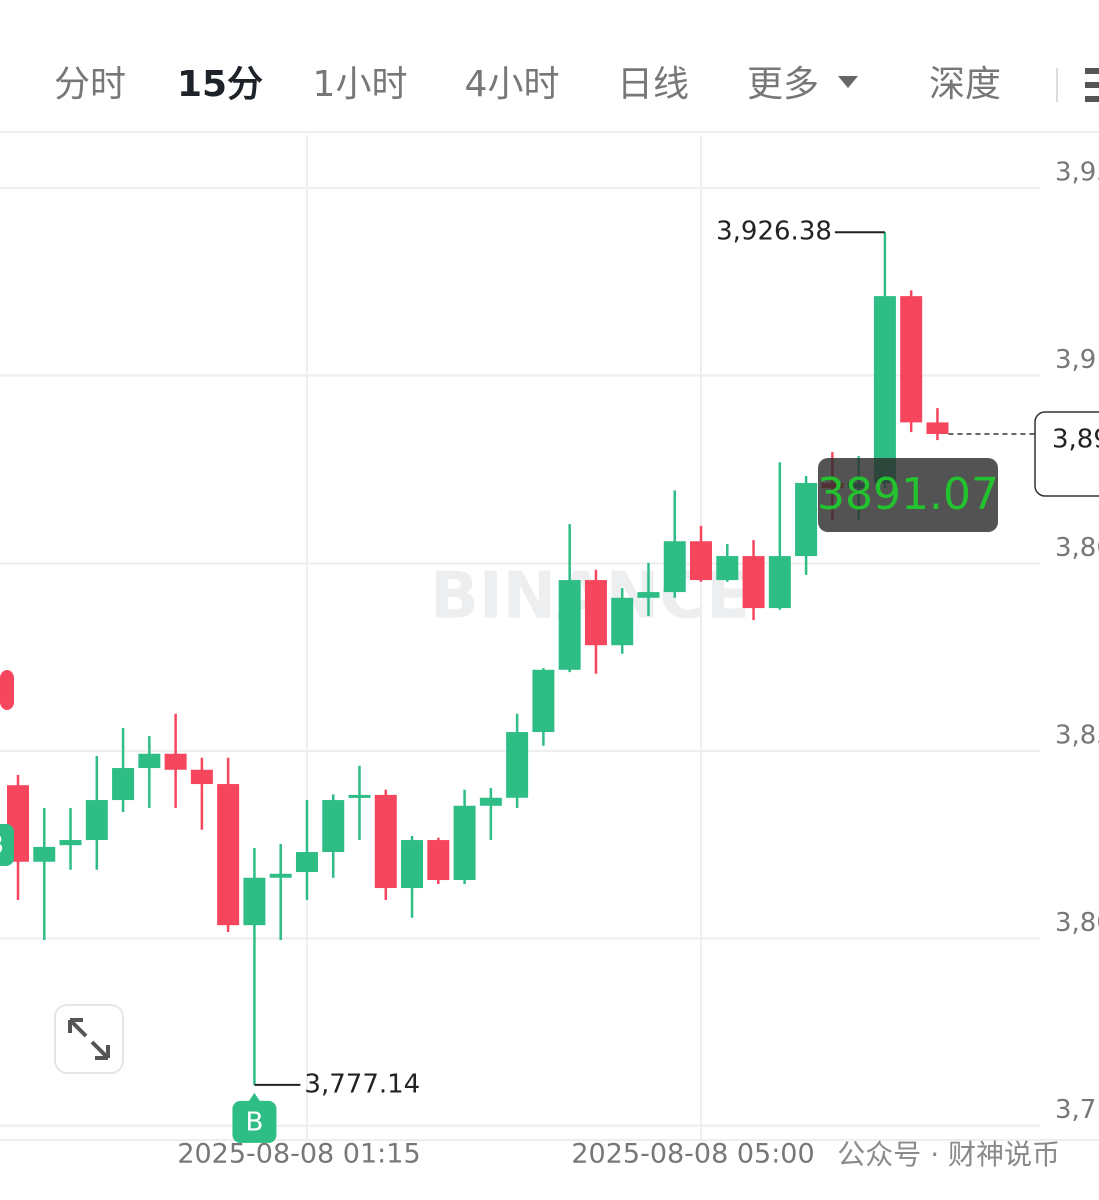 The height and width of the screenshot is (1200, 1099). What do you see at coordinates (1075, 360) in the screenshot?
I see `y-tick-label: 3,9` at bounding box center [1075, 360].